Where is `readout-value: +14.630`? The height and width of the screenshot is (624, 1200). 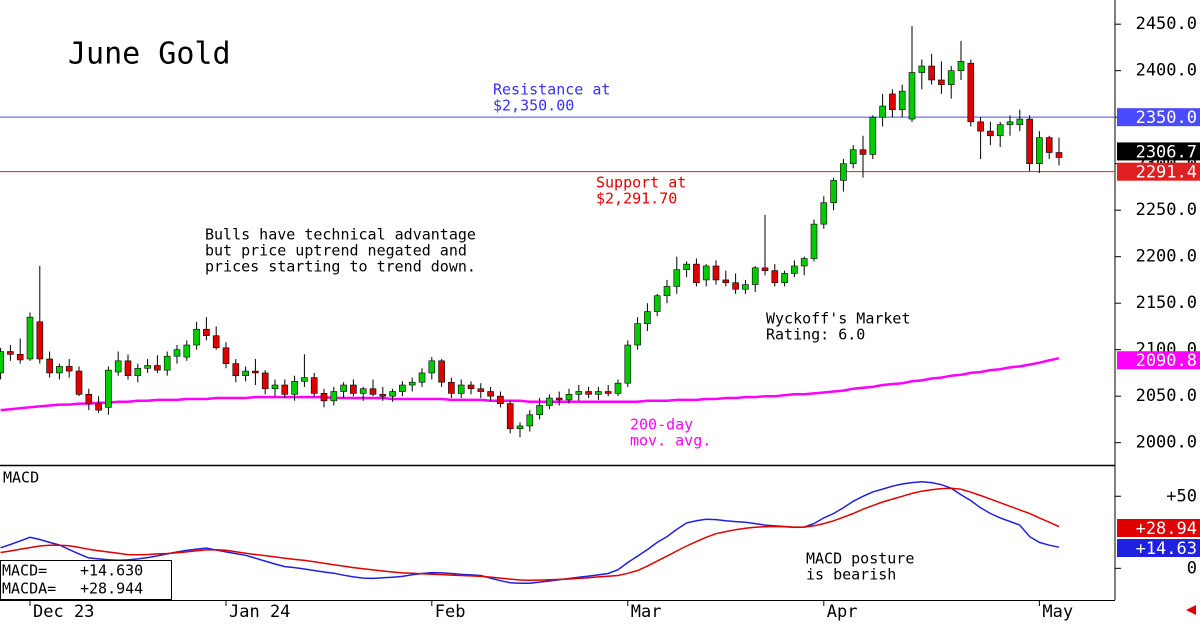
readout-value: +14.630 is located at coordinates (111, 571).